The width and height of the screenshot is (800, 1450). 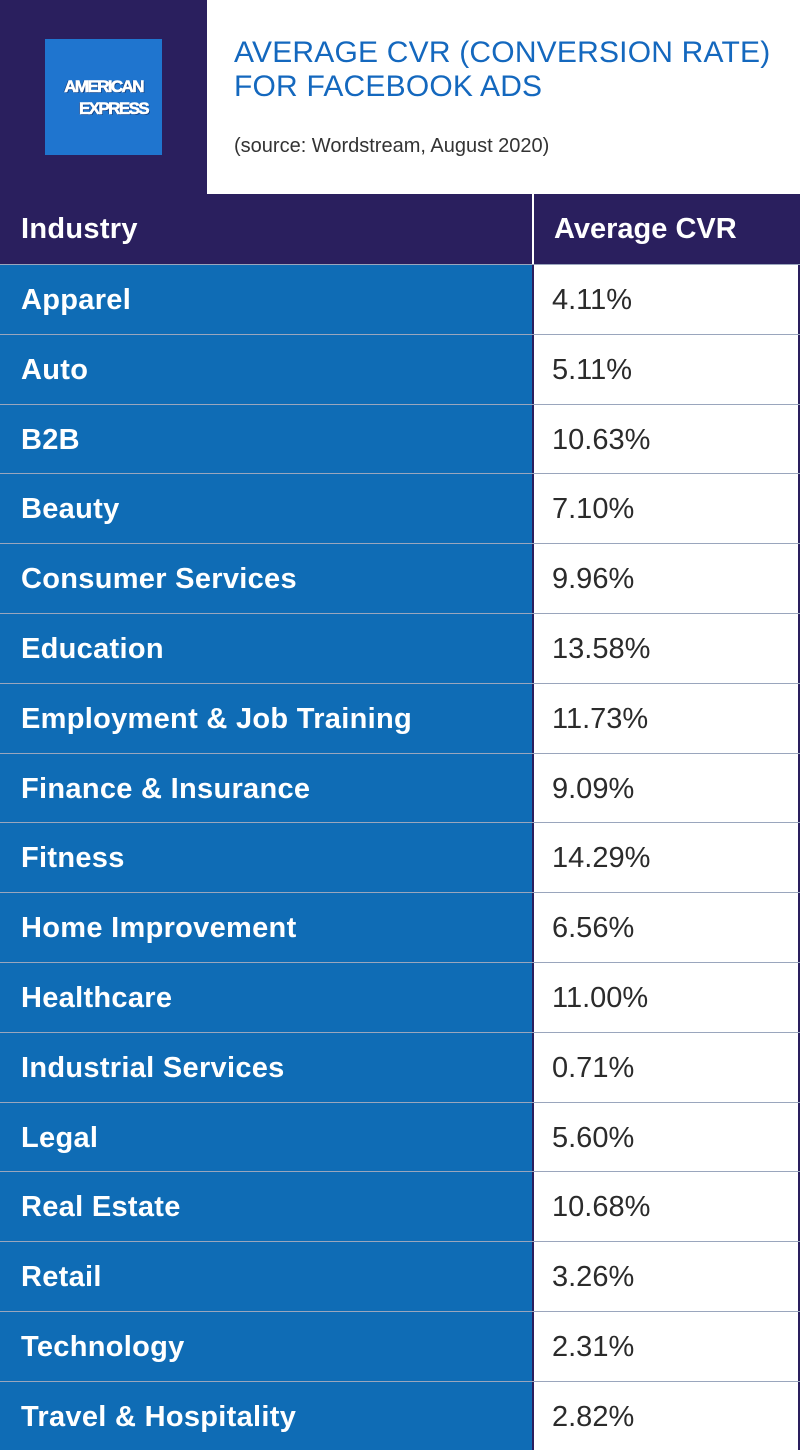 I want to click on cvr-cell: 13.58%, so click(x=666, y=648).